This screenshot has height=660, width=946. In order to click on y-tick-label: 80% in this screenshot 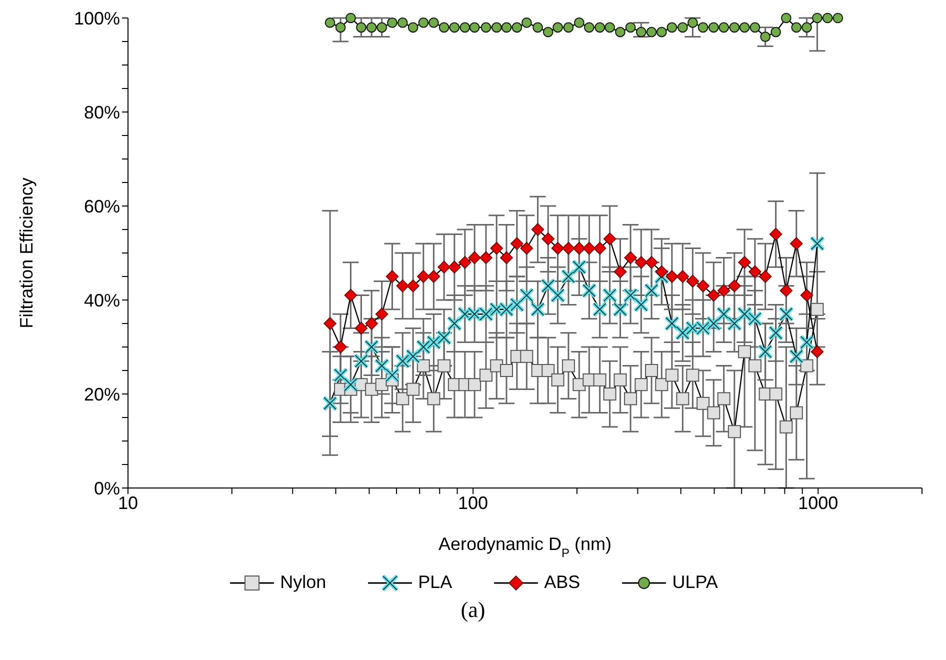, I will do `click(102, 112)`.